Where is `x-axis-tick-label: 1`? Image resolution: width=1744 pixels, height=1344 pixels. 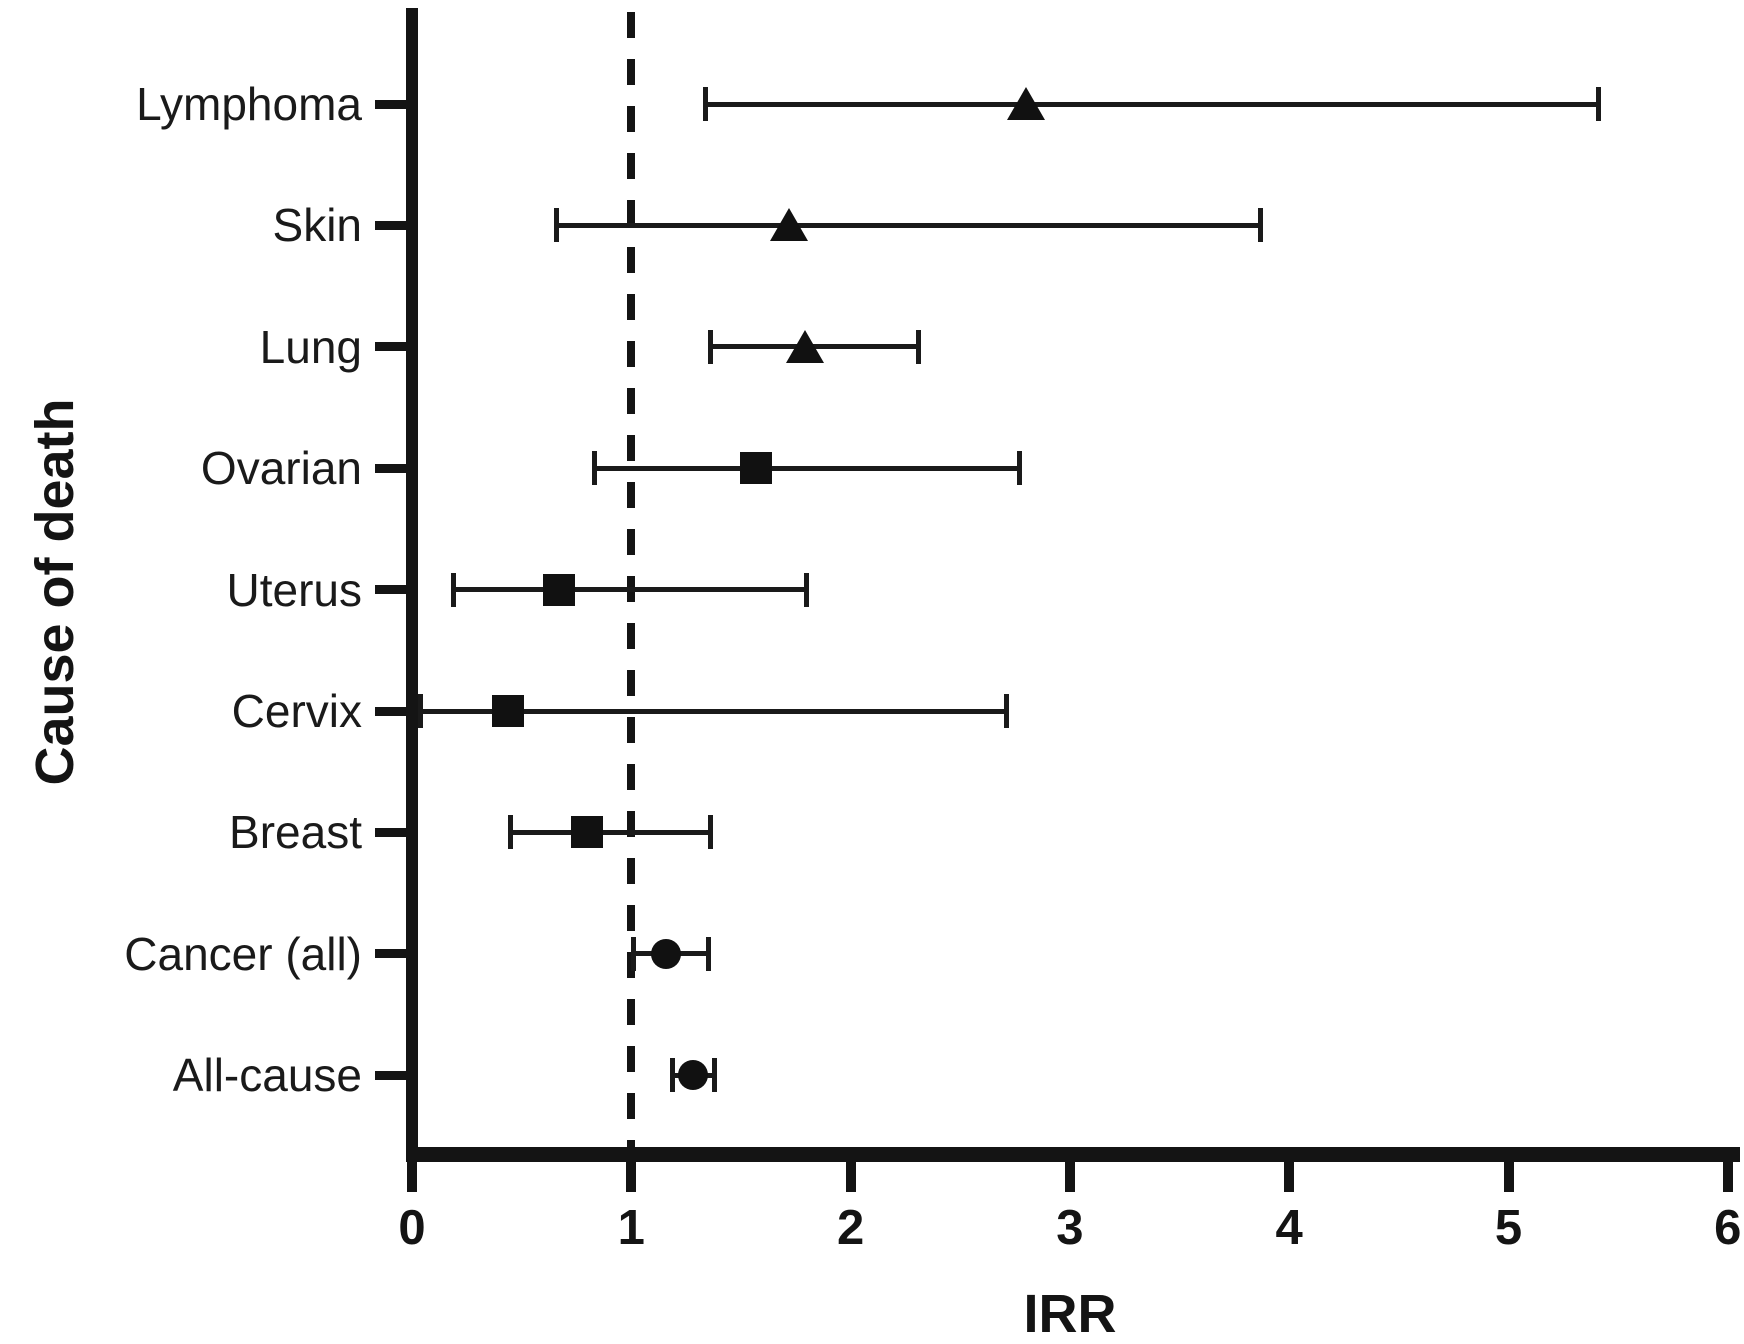
x-axis-tick-label: 1 is located at coordinates (631, 1228).